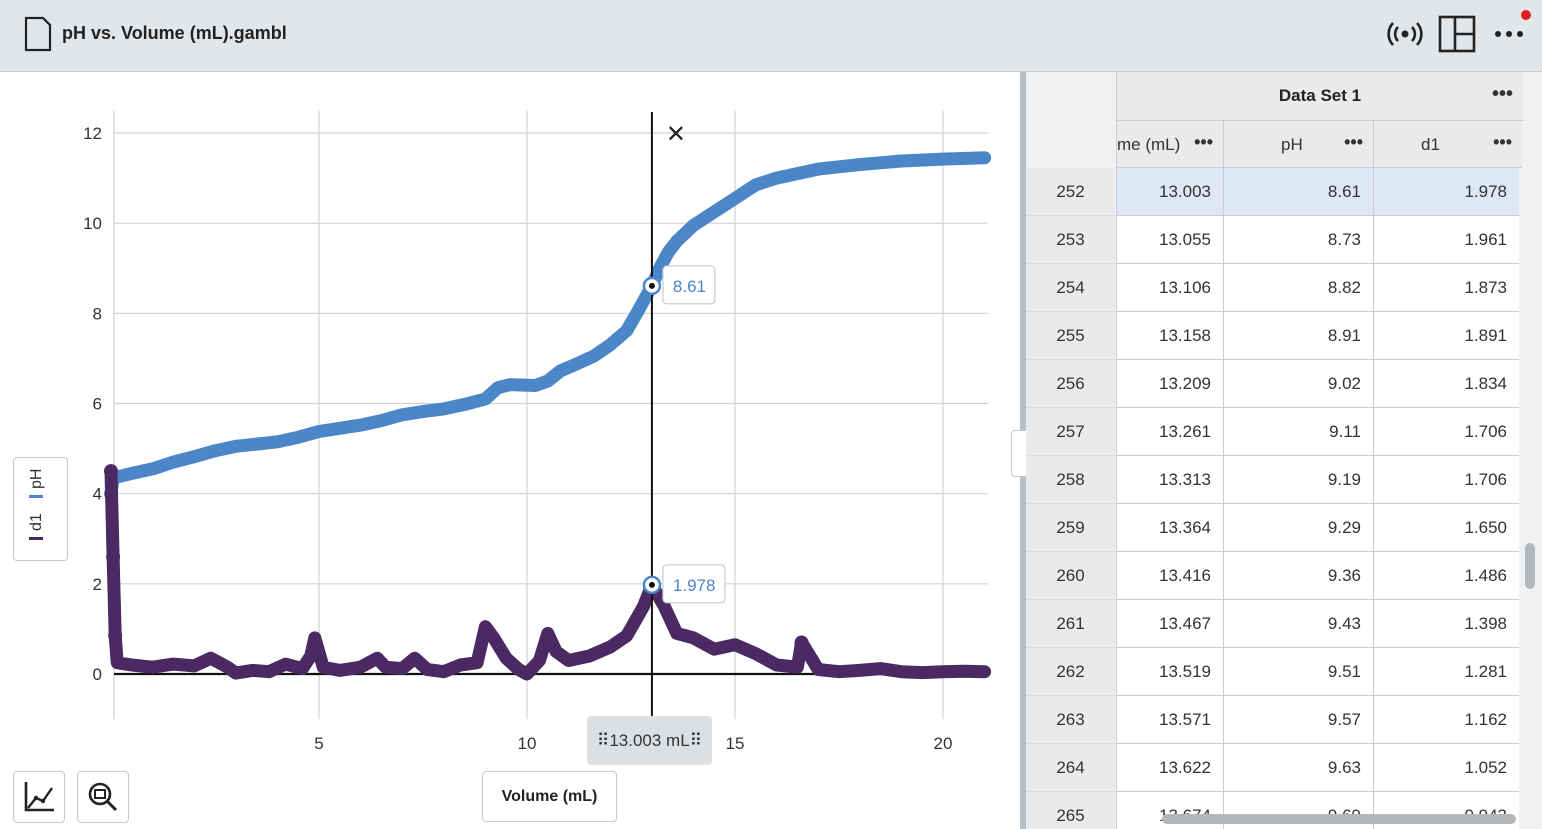 This screenshot has height=829, width=1542. What do you see at coordinates (38, 34) in the screenshot?
I see `file-icon` at bounding box center [38, 34].